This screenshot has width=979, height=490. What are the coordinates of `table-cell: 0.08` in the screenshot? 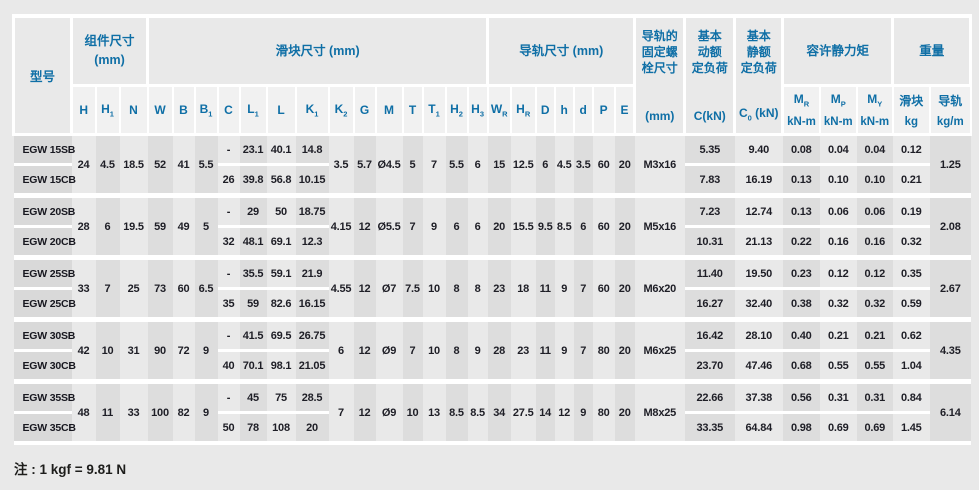 It's located at (801, 150).